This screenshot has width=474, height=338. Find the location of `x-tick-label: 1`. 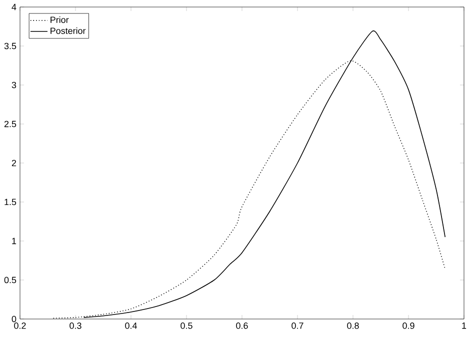

x-tick-label: 1 is located at coordinates (464, 325).